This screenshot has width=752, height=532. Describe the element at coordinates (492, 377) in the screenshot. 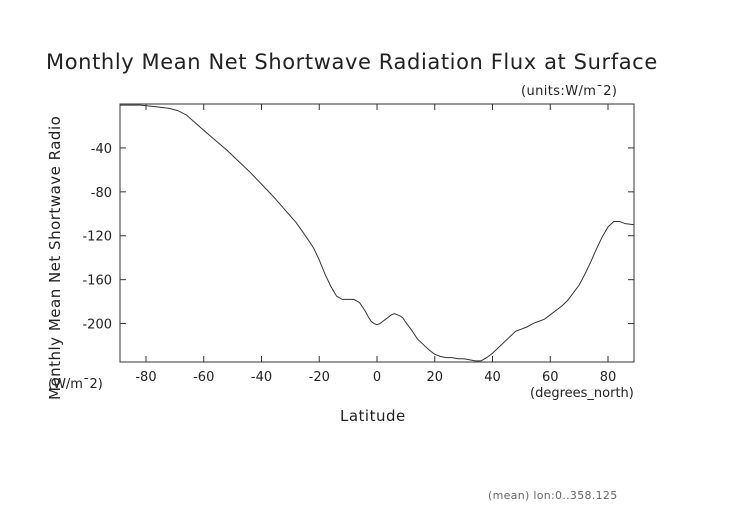

I see `x-tick-label: 40` at that location.